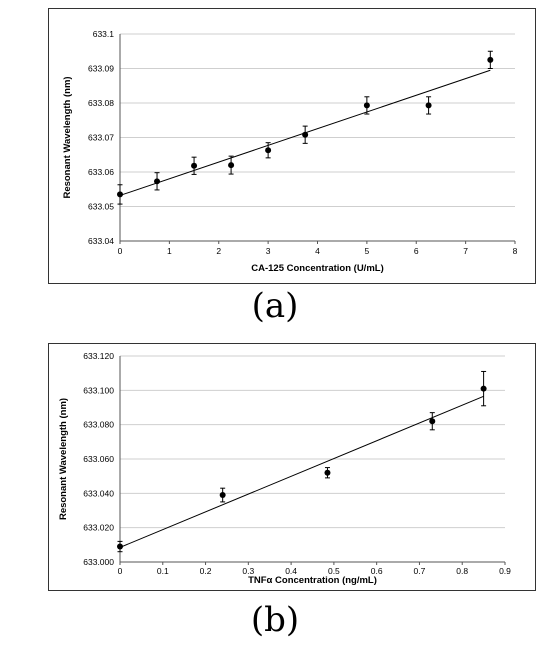  Describe the element at coordinates (98, 390) in the screenshot. I see `y-tick-label-b: 633.100` at that location.